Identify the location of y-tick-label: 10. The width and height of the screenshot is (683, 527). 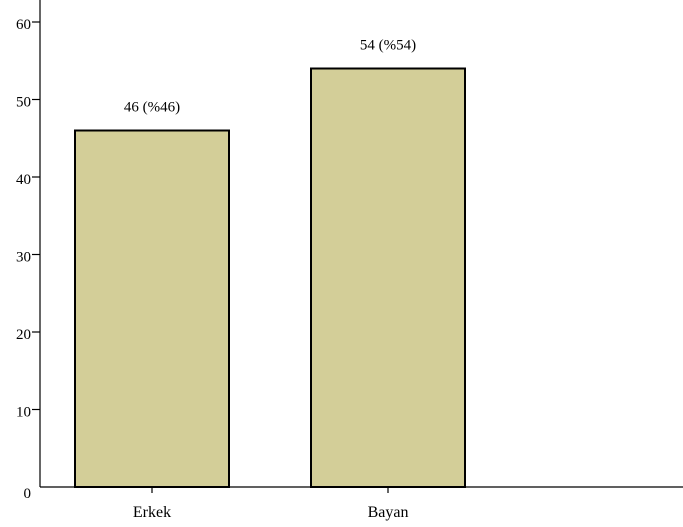
(23, 413).